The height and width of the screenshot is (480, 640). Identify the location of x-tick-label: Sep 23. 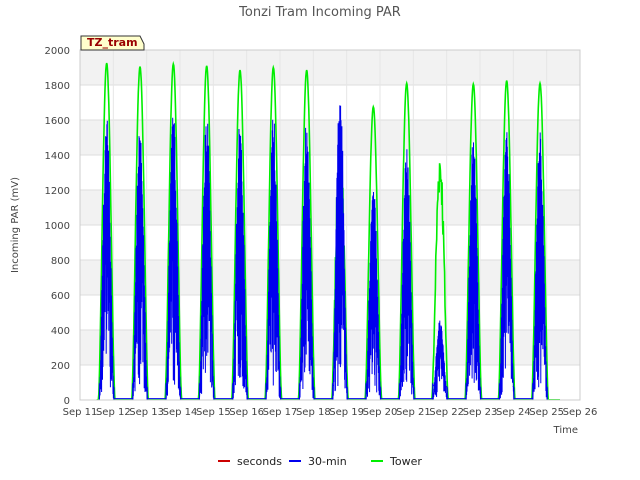
(480, 412).